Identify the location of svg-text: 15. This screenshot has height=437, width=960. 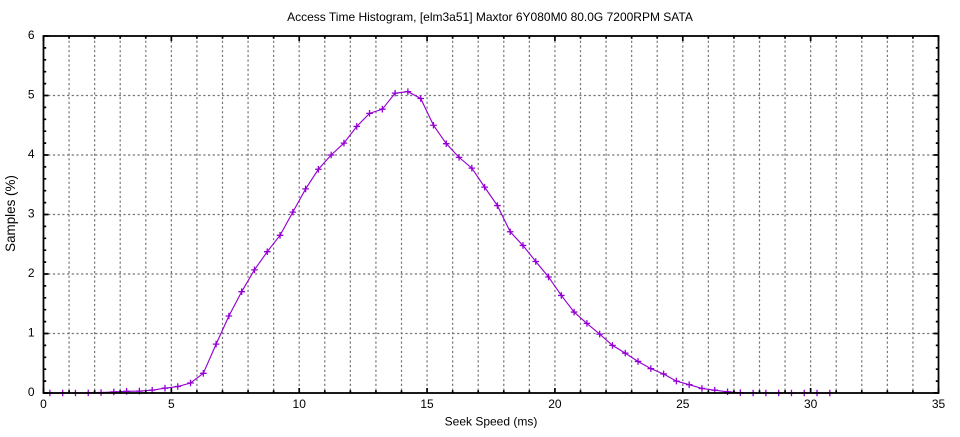
(427, 404).